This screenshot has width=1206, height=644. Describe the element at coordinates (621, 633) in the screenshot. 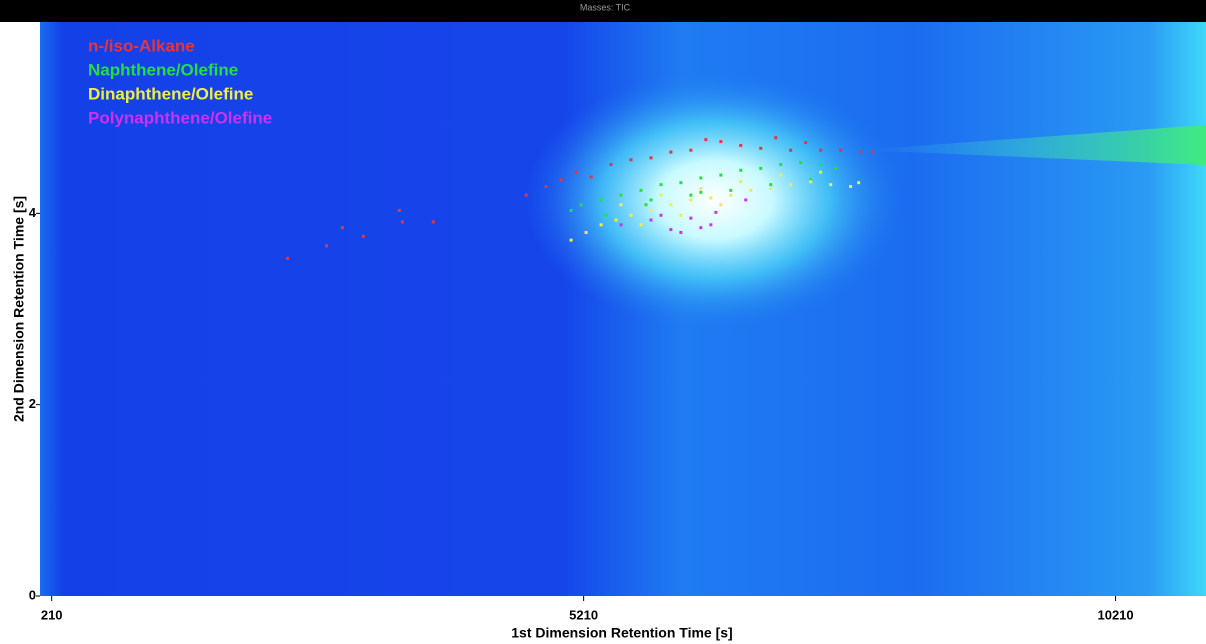

I see `x-axis-label: 1st Dimension Retention Time [s]` at that location.